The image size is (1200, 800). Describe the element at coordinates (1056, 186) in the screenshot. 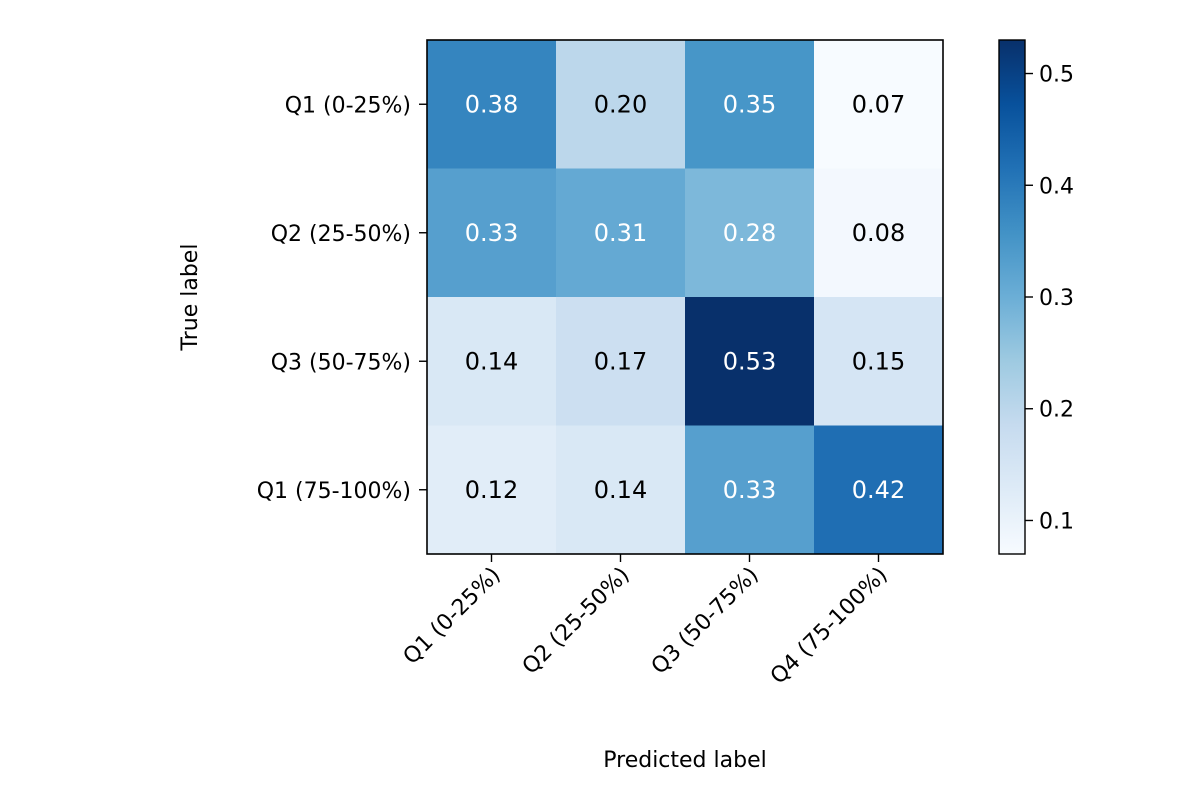

I see `colorbar-tick-label: 0.4` at that location.